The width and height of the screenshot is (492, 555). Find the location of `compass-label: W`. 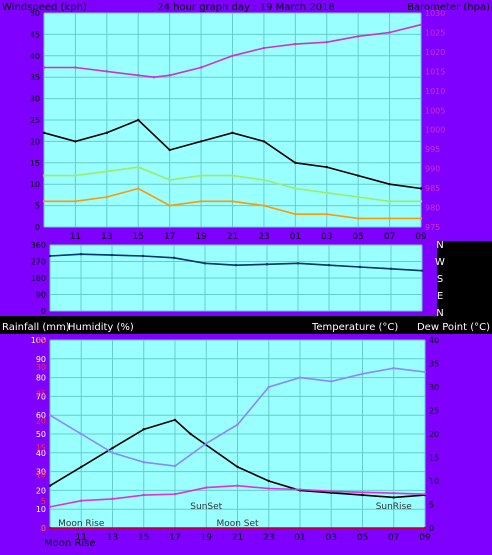

compass-label: W is located at coordinates (440, 262).